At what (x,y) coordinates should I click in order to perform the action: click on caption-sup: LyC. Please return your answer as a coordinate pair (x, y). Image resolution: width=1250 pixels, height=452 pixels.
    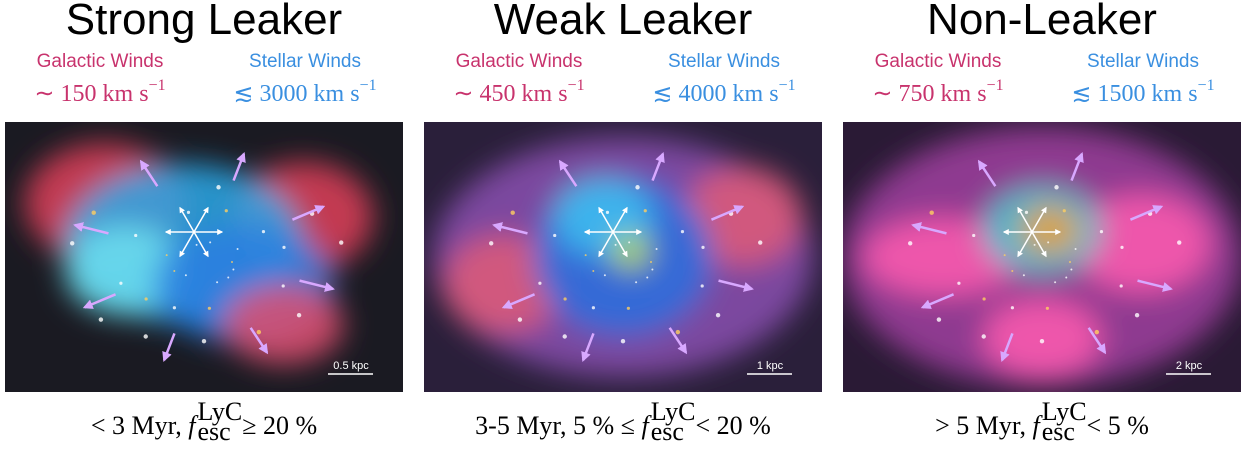
    Looking at the image, I should click on (673, 411).